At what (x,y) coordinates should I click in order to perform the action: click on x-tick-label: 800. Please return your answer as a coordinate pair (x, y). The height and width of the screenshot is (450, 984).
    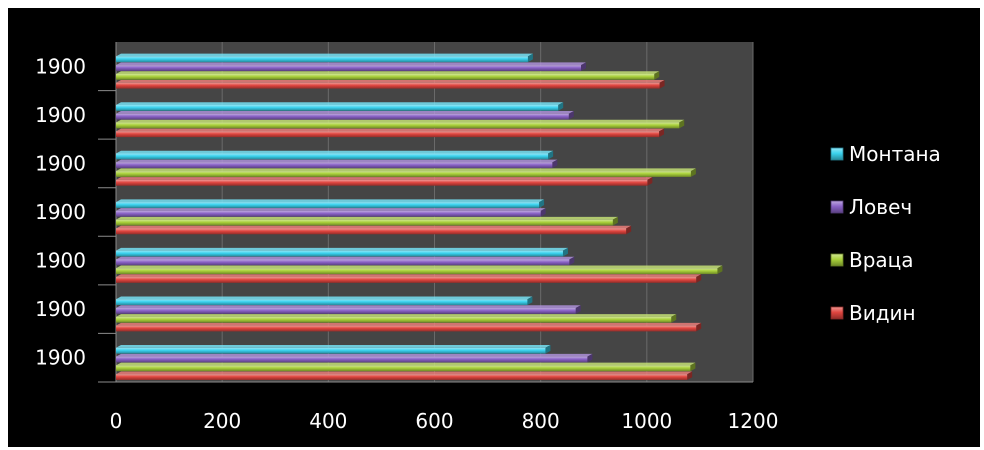
    Looking at the image, I should click on (541, 421).